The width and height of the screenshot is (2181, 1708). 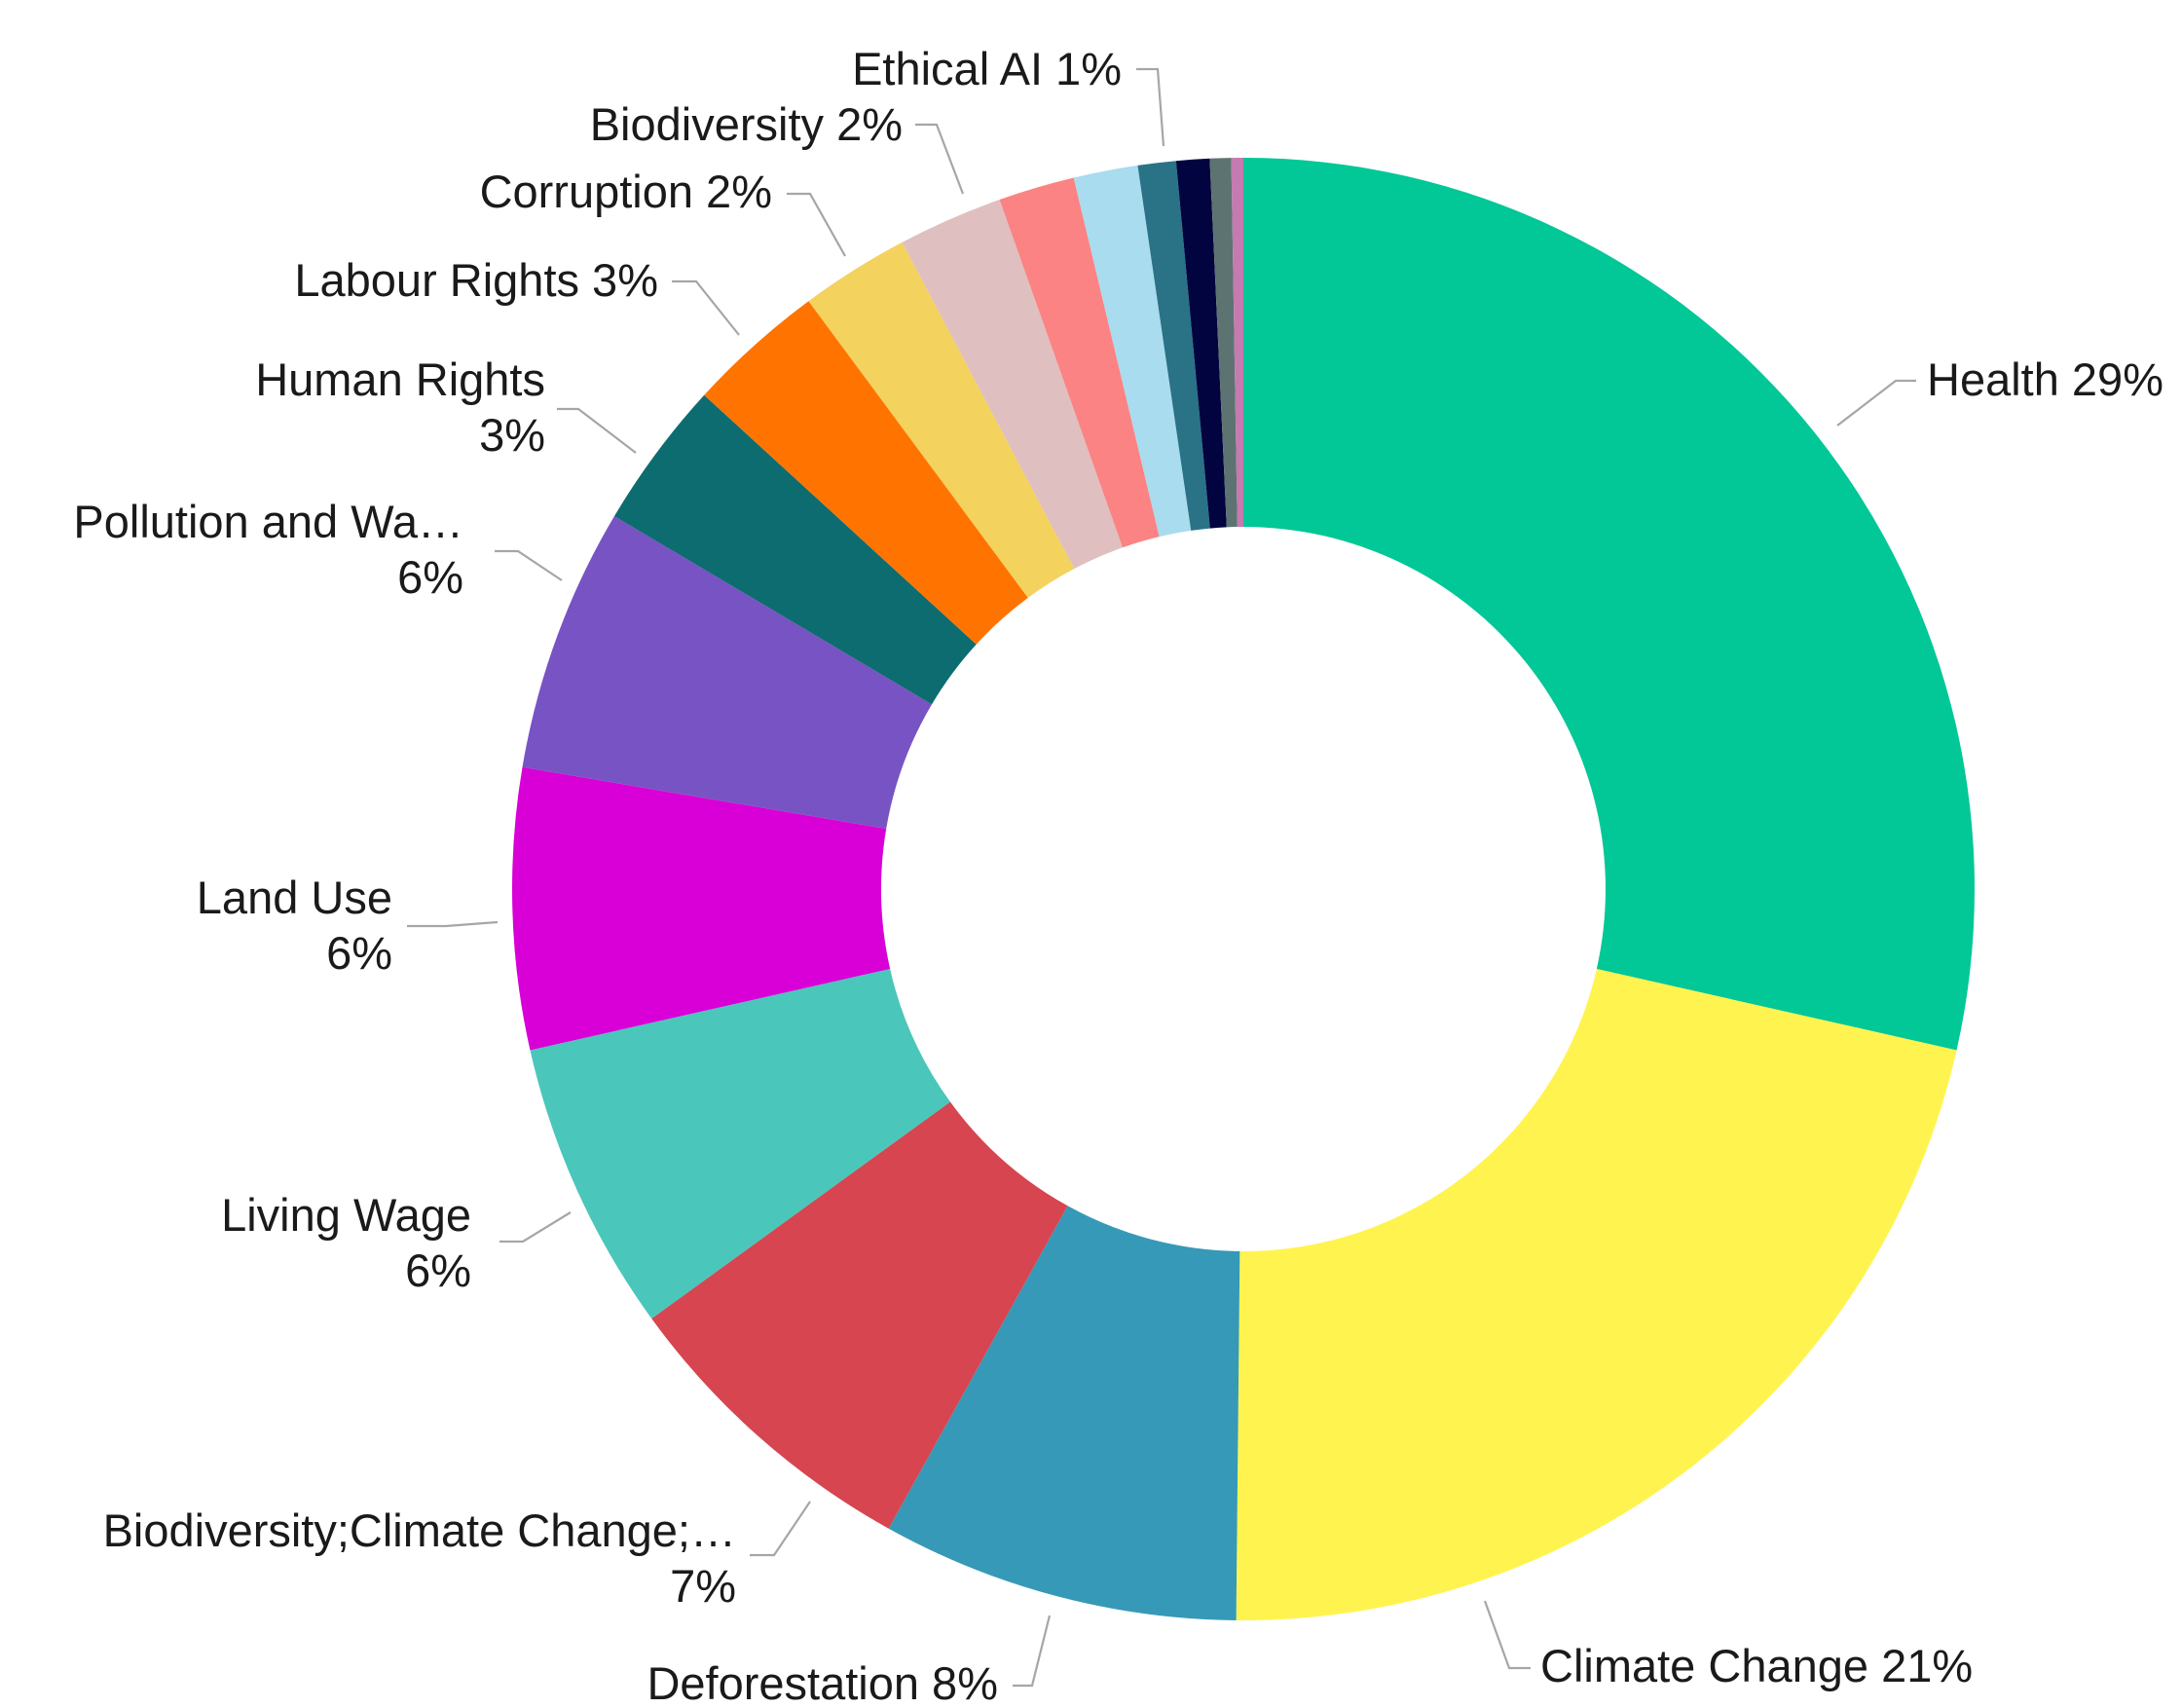 I want to click on data-label-biodiversity-climate-change-value: 7%, so click(x=703, y=1586).